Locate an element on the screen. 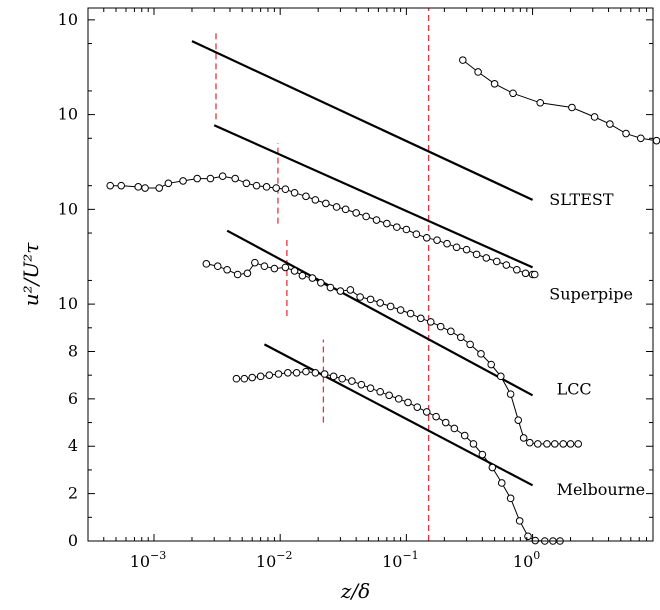 The width and height of the screenshot is (660, 610). log-law-line-lcc is located at coordinates (380, 313).